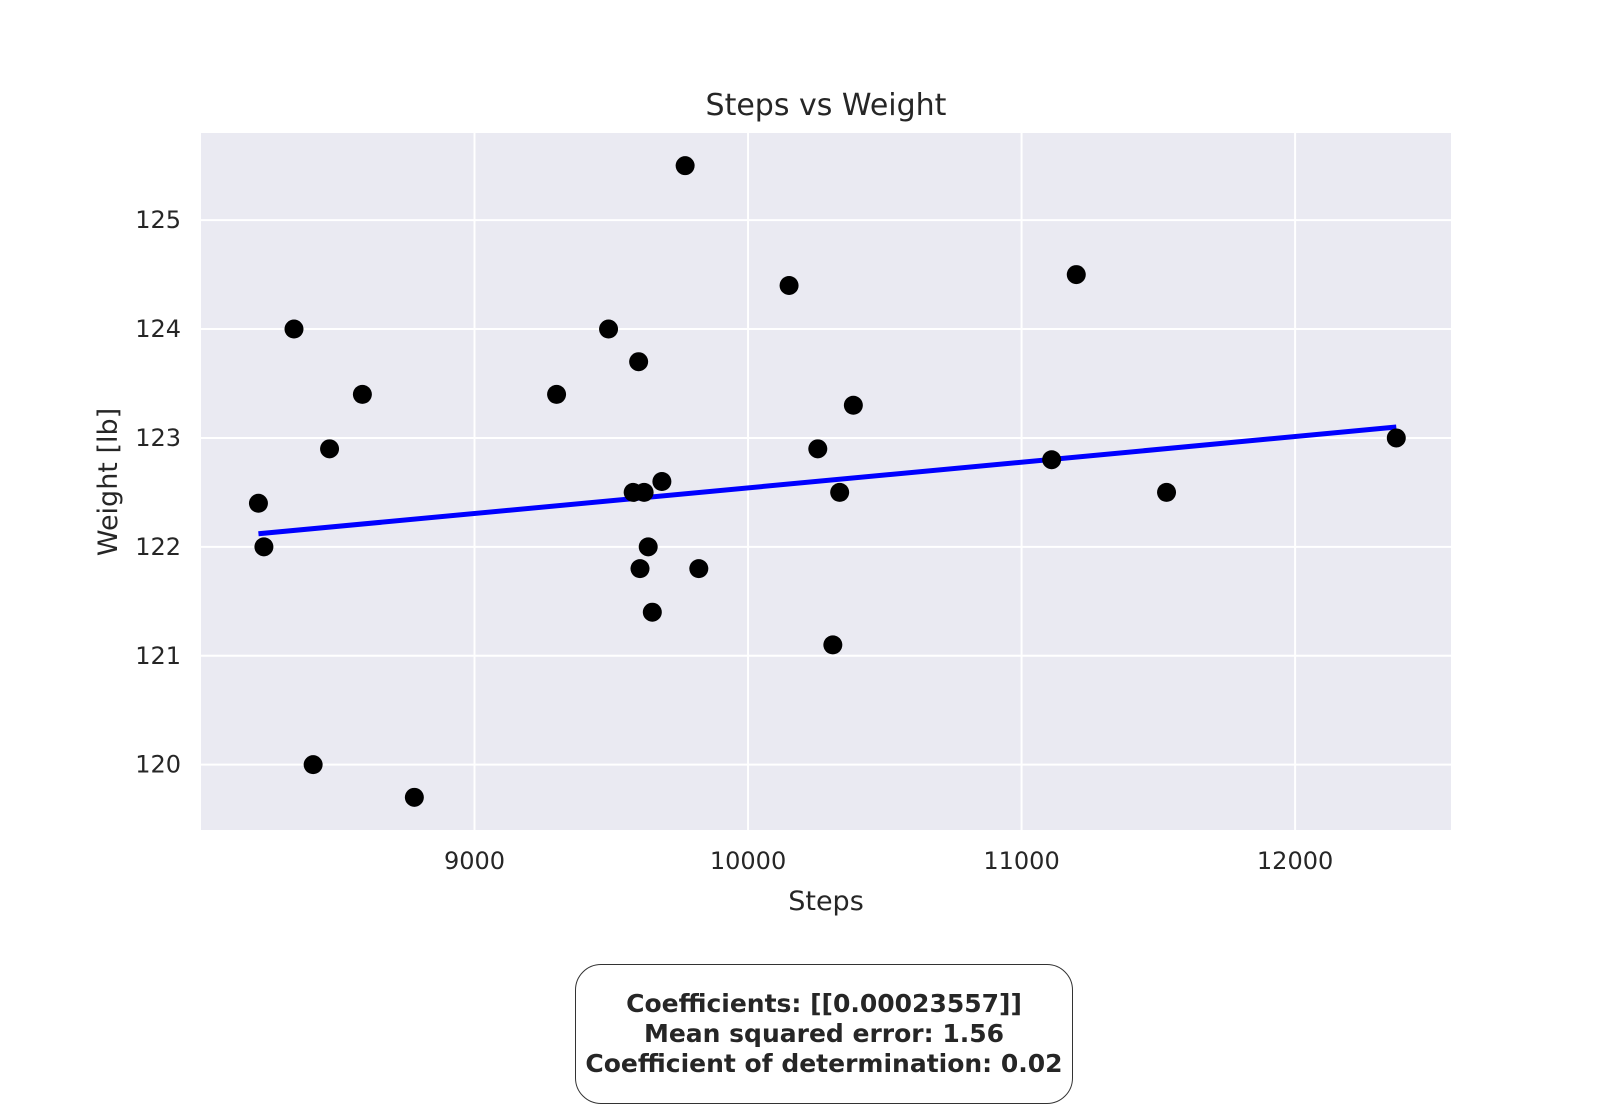 This screenshot has width=1600, height=1104. Describe the element at coordinates (158, 220) in the screenshot. I see `y-tick-label: 125` at that location.